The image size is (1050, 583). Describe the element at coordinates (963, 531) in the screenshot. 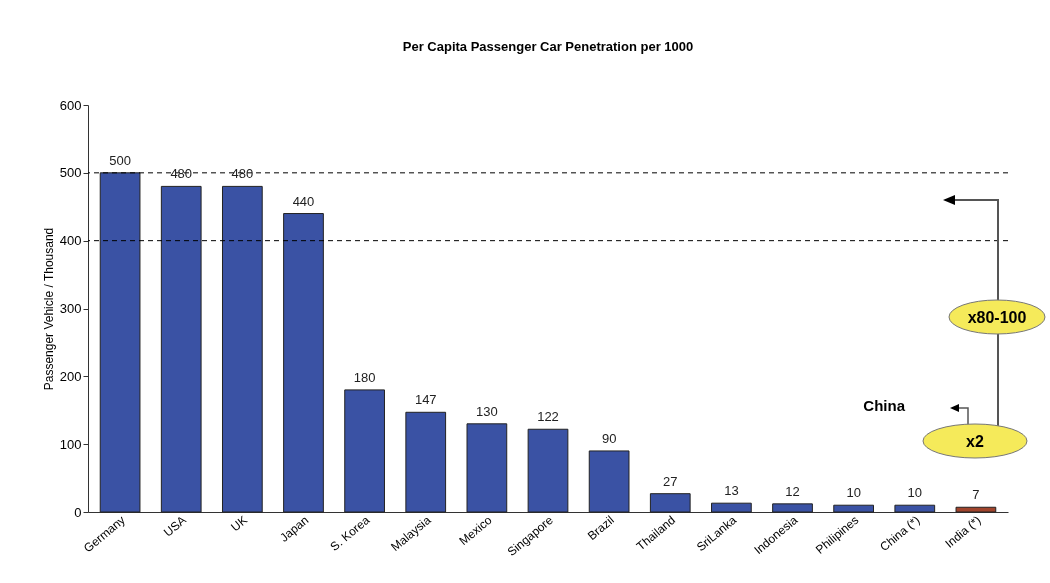

I see `x-tick-label: India (*)` at that location.